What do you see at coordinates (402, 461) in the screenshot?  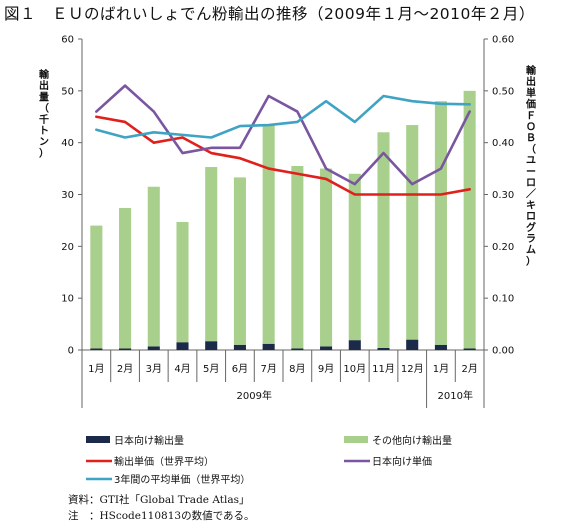 I see `legend-label-japan-price: 日本向け単価` at bounding box center [402, 461].